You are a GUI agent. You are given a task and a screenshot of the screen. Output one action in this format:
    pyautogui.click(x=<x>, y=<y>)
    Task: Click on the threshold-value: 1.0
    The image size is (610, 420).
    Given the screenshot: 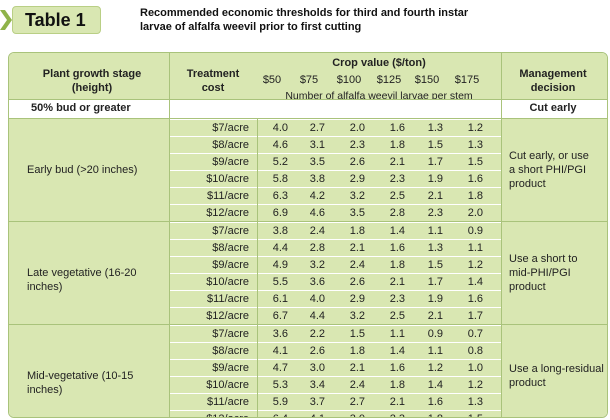 What is the action you would take?
    pyautogui.click(x=475, y=368)
    